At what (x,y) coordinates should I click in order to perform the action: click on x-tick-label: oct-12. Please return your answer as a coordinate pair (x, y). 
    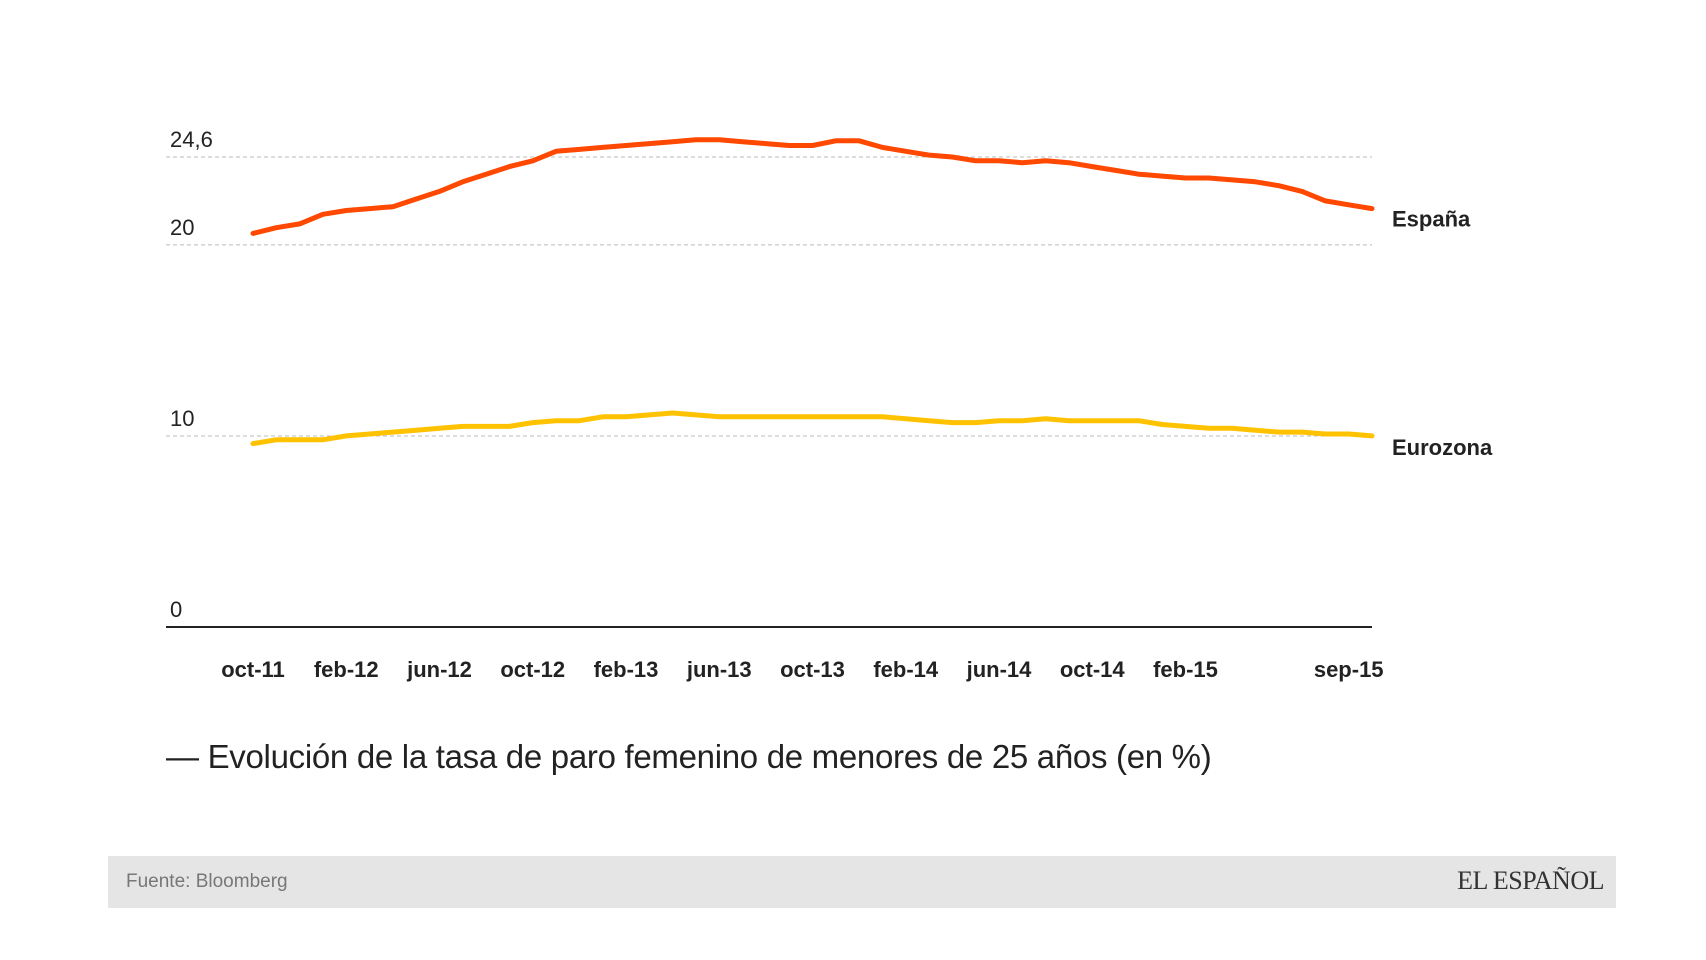
    Looking at the image, I should click on (532, 669).